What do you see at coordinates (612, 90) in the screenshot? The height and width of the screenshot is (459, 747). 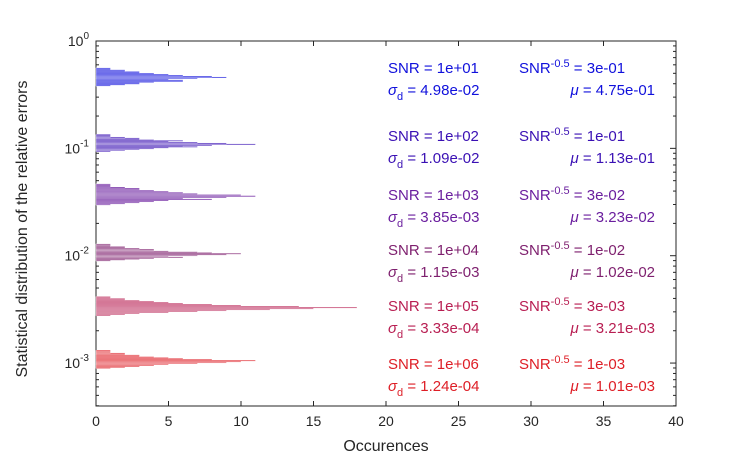 I see `mu-annotation: μ = 4.75e-01` at bounding box center [612, 90].